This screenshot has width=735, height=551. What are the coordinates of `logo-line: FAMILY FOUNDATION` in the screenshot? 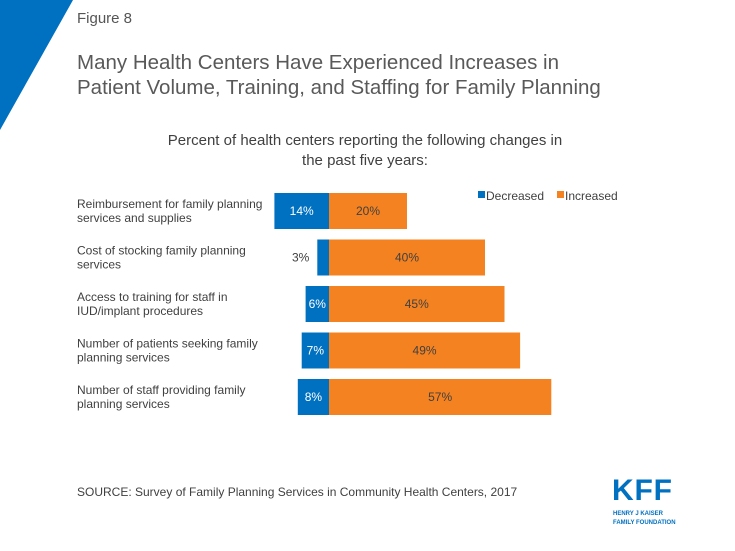 It's located at (644, 523).